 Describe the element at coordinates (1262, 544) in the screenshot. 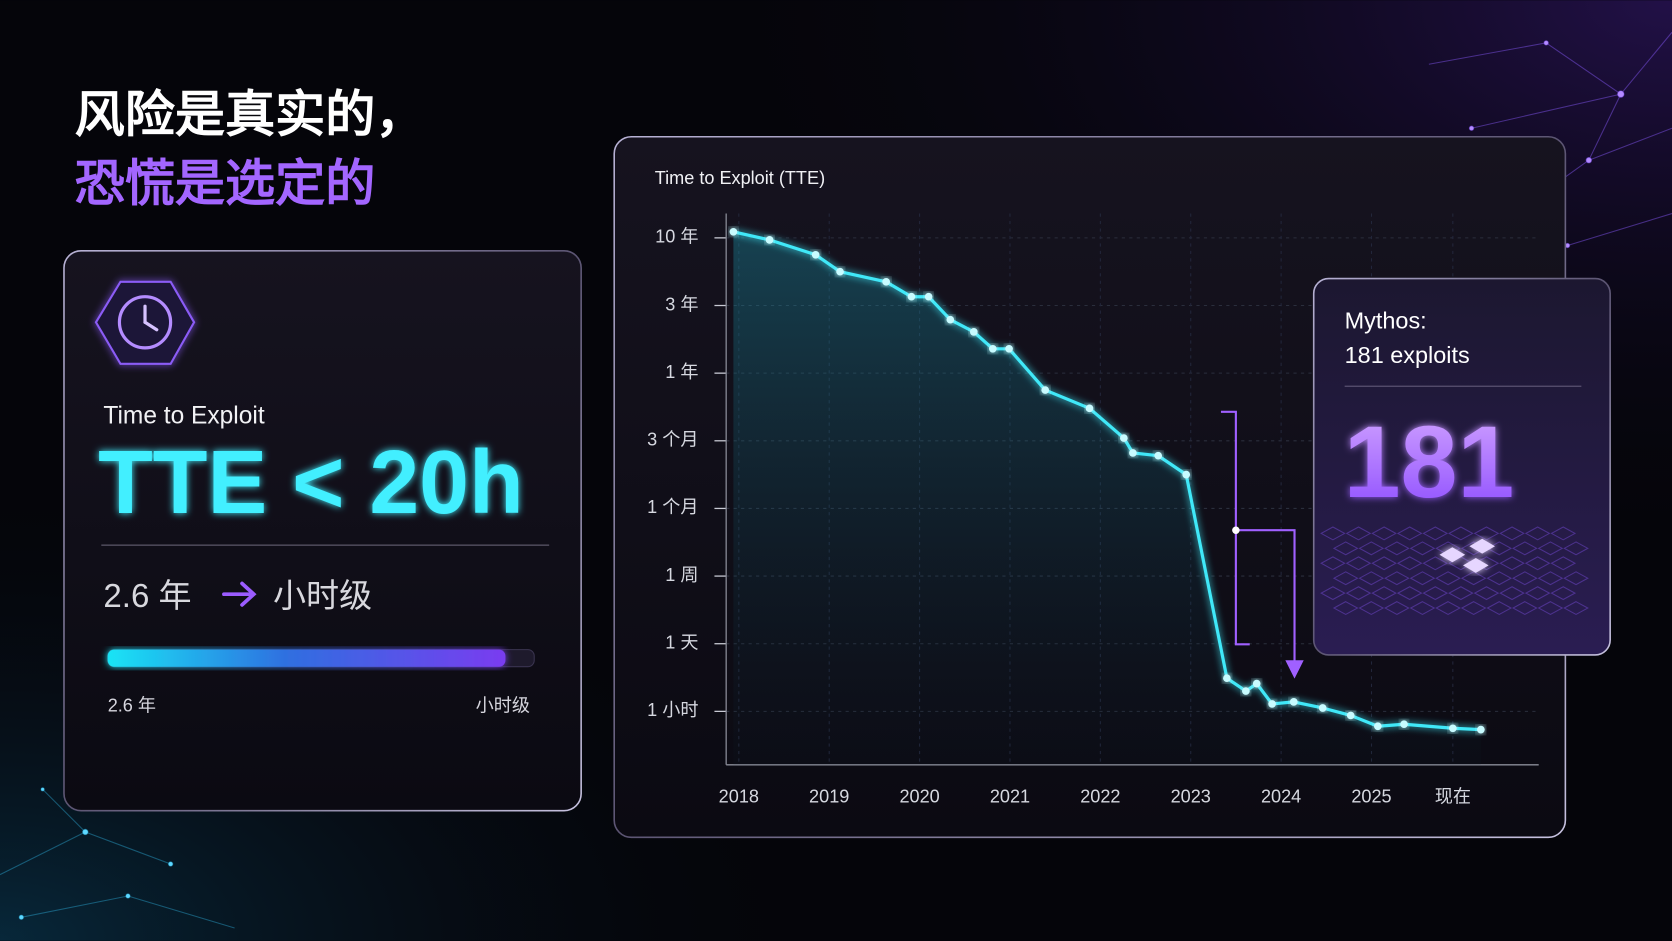

I see `annotation-bracket` at that location.